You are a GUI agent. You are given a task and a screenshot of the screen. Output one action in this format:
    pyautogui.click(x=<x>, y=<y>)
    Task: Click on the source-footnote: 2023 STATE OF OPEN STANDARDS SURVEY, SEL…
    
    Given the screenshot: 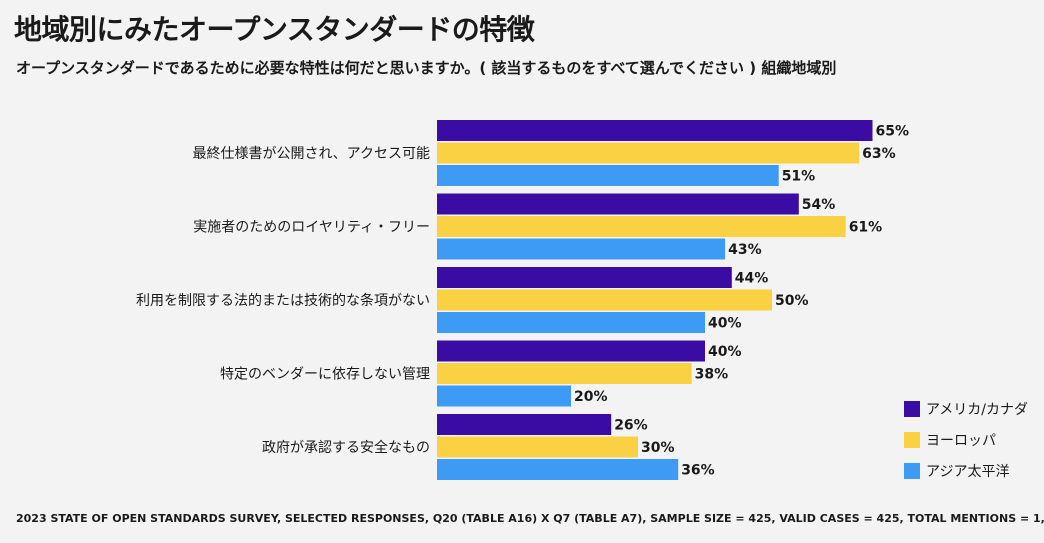 What is the action you would take?
    pyautogui.click(x=530, y=518)
    